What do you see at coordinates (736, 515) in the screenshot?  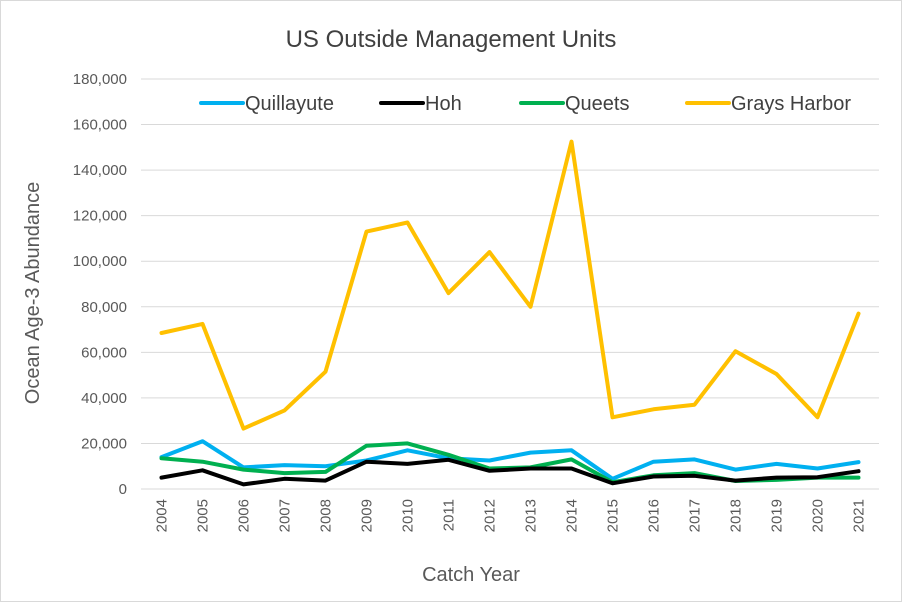 I see `x-tick-label: 2018` at bounding box center [736, 515].